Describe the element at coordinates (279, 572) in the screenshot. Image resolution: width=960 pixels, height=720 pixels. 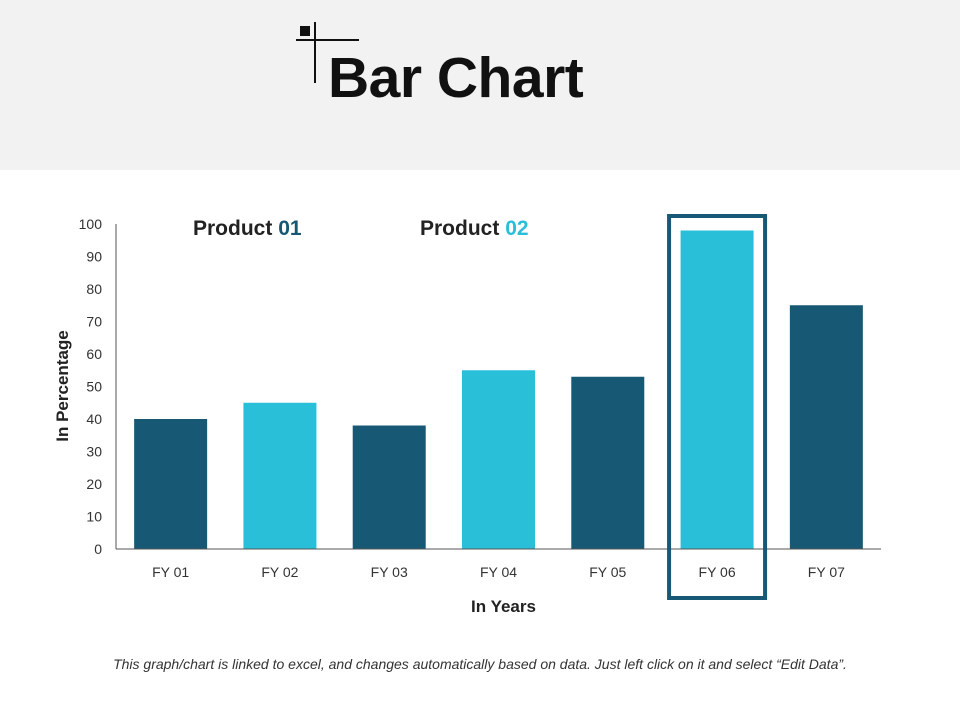
I see `x-tick-label: FY 02` at that location.